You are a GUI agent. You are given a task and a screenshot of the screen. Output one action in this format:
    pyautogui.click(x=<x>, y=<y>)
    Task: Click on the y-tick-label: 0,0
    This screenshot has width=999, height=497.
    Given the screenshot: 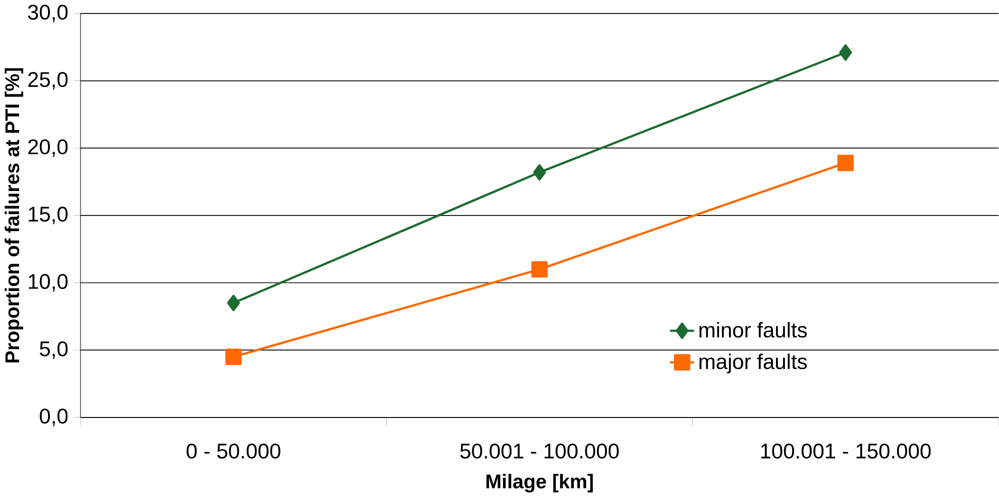 What is the action you would take?
    pyautogui.click(x=54, y=417)
    